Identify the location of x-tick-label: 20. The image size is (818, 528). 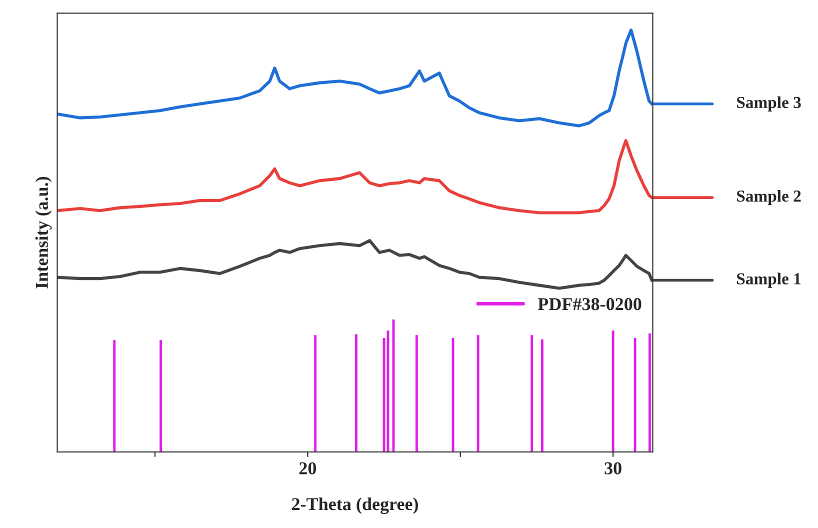
(307, 468).